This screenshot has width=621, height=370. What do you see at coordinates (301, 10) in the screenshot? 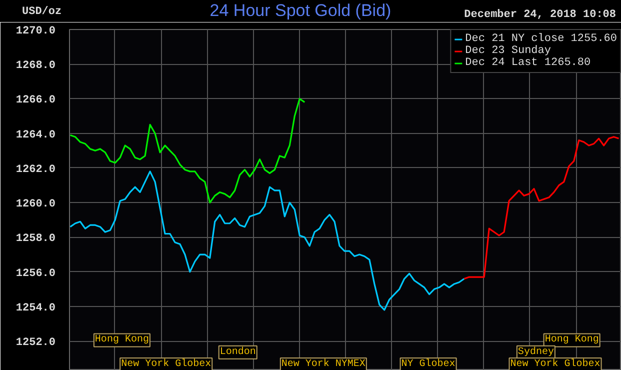
I see `chart-title: 24 Hour Spot Gold (Bid)` at bounding box center [301, 10].